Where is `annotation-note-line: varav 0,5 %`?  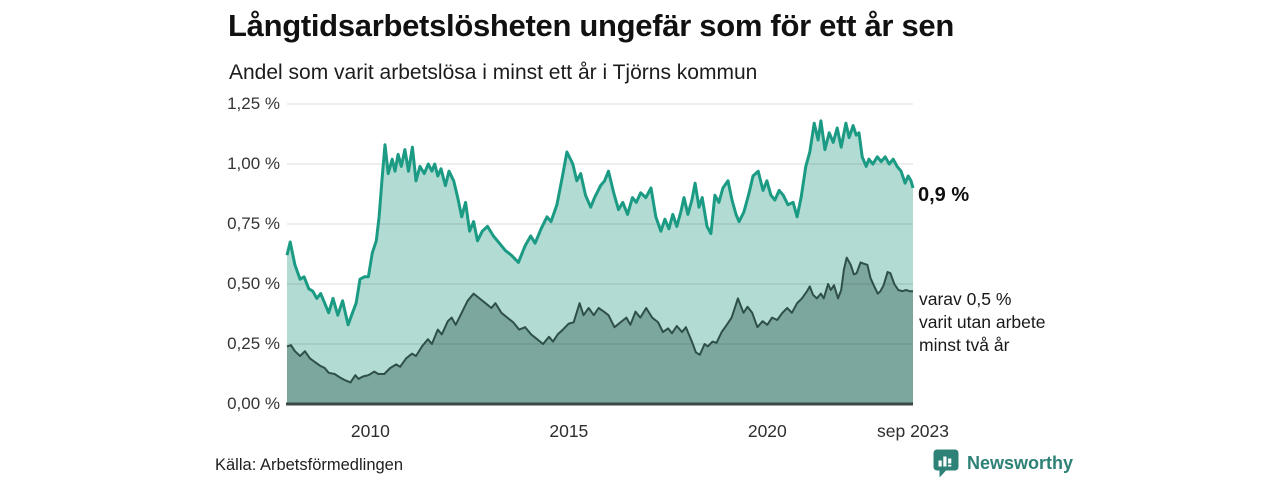
annotation-note-line: varav 0,5 % is located at coordinates (965, 299).